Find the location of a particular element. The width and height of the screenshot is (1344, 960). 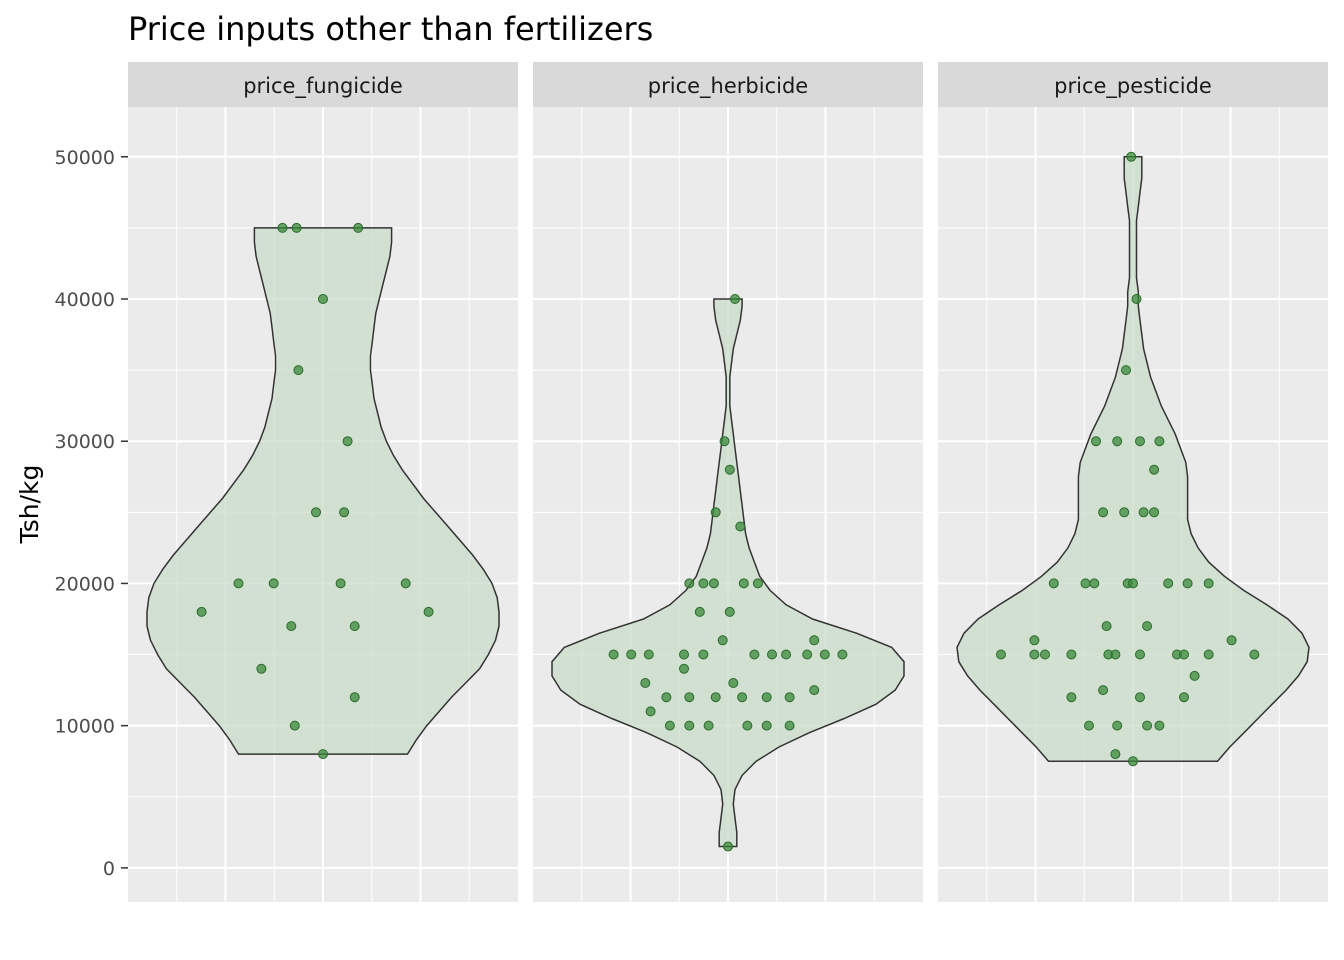

y-axis-title: Tsh/kg is located at coordinates (29, 505).